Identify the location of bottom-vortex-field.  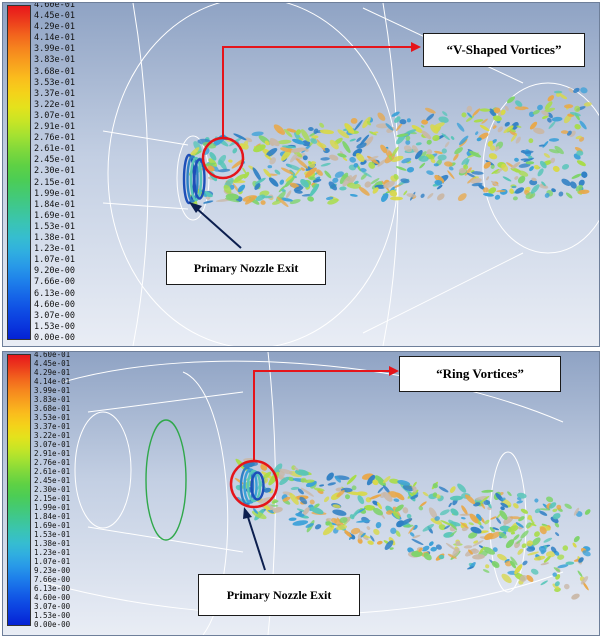
(412, 528).